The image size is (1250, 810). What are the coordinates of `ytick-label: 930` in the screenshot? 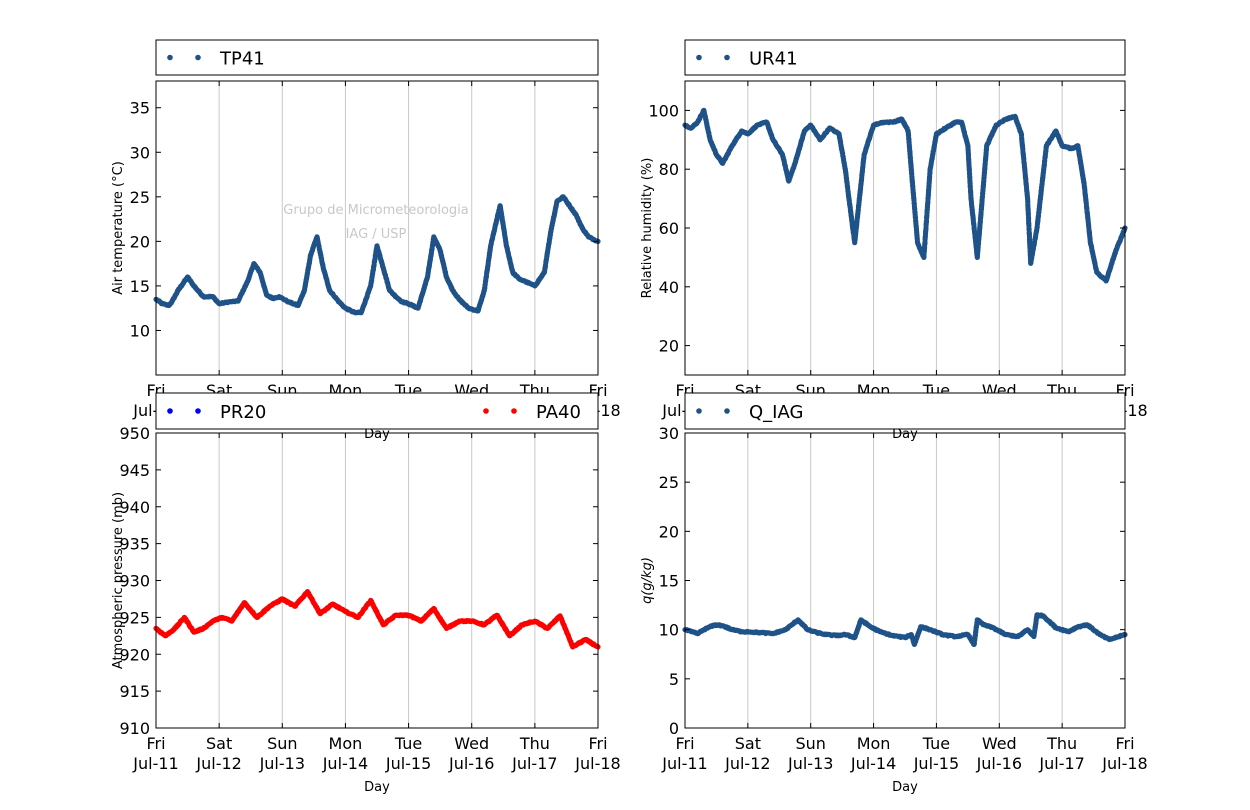 It's located at (134, 581).